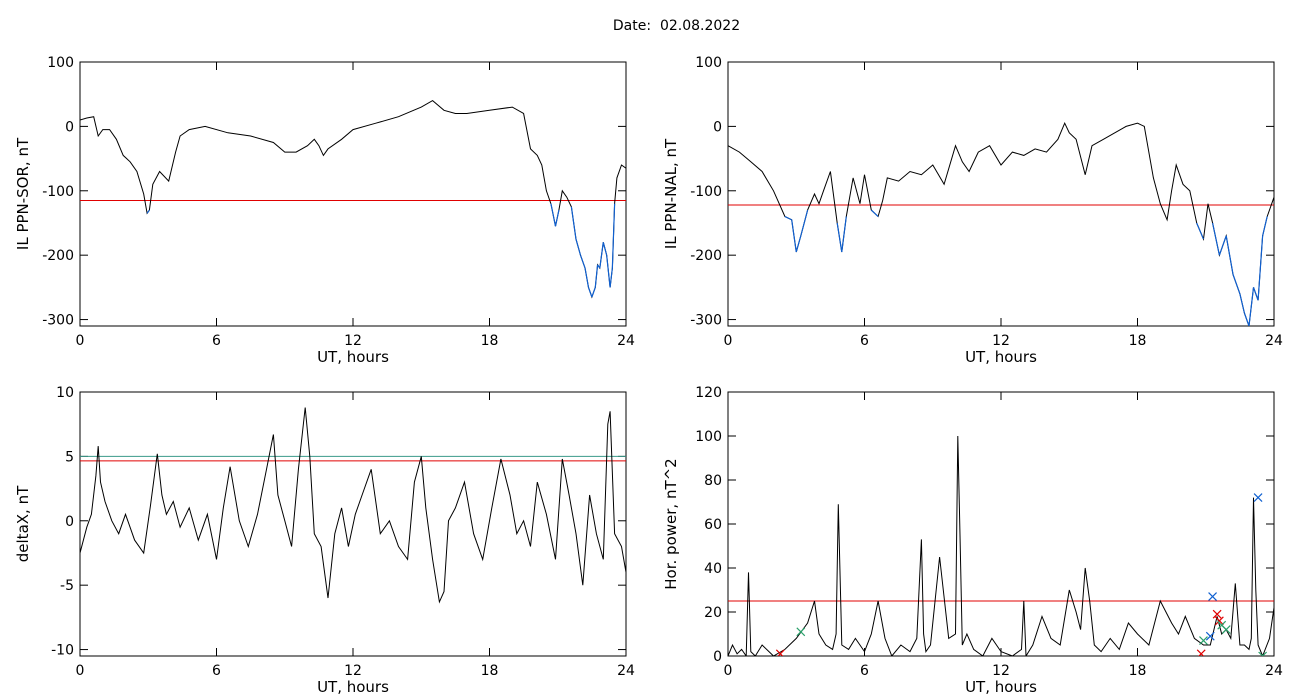  I want to click on y-axis-label: IL PPN-NAL, nT, so click(671, 193).